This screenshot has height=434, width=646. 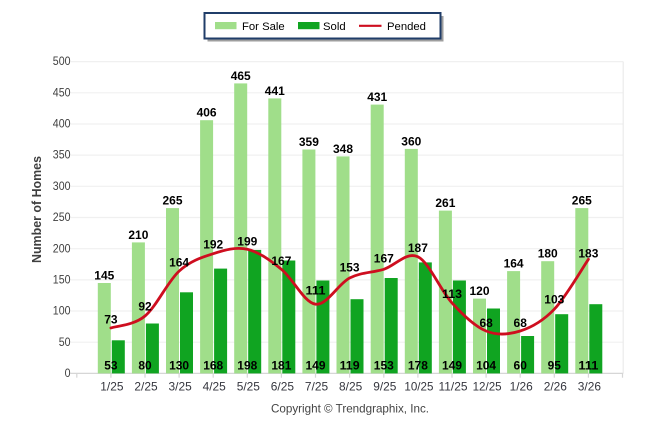 I want to click on svg-text: 10/25, so click(x=418, y=387).